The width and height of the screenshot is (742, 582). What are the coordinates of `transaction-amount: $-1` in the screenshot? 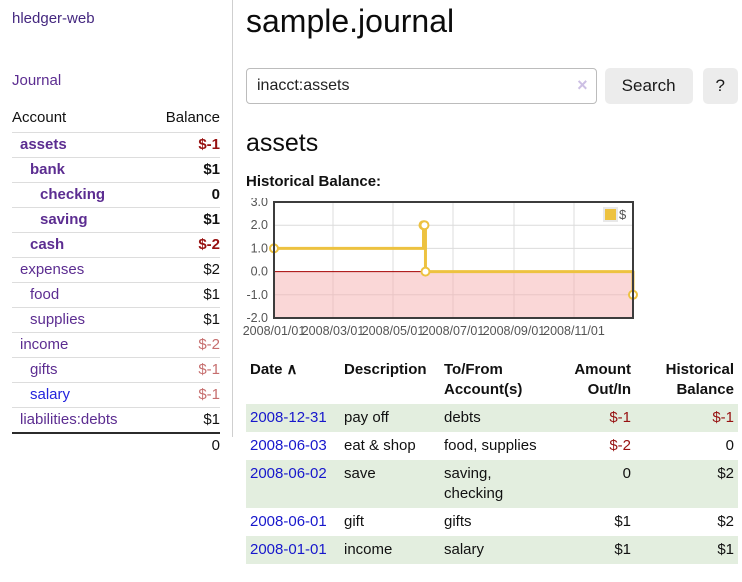 It's located at (620, 417).